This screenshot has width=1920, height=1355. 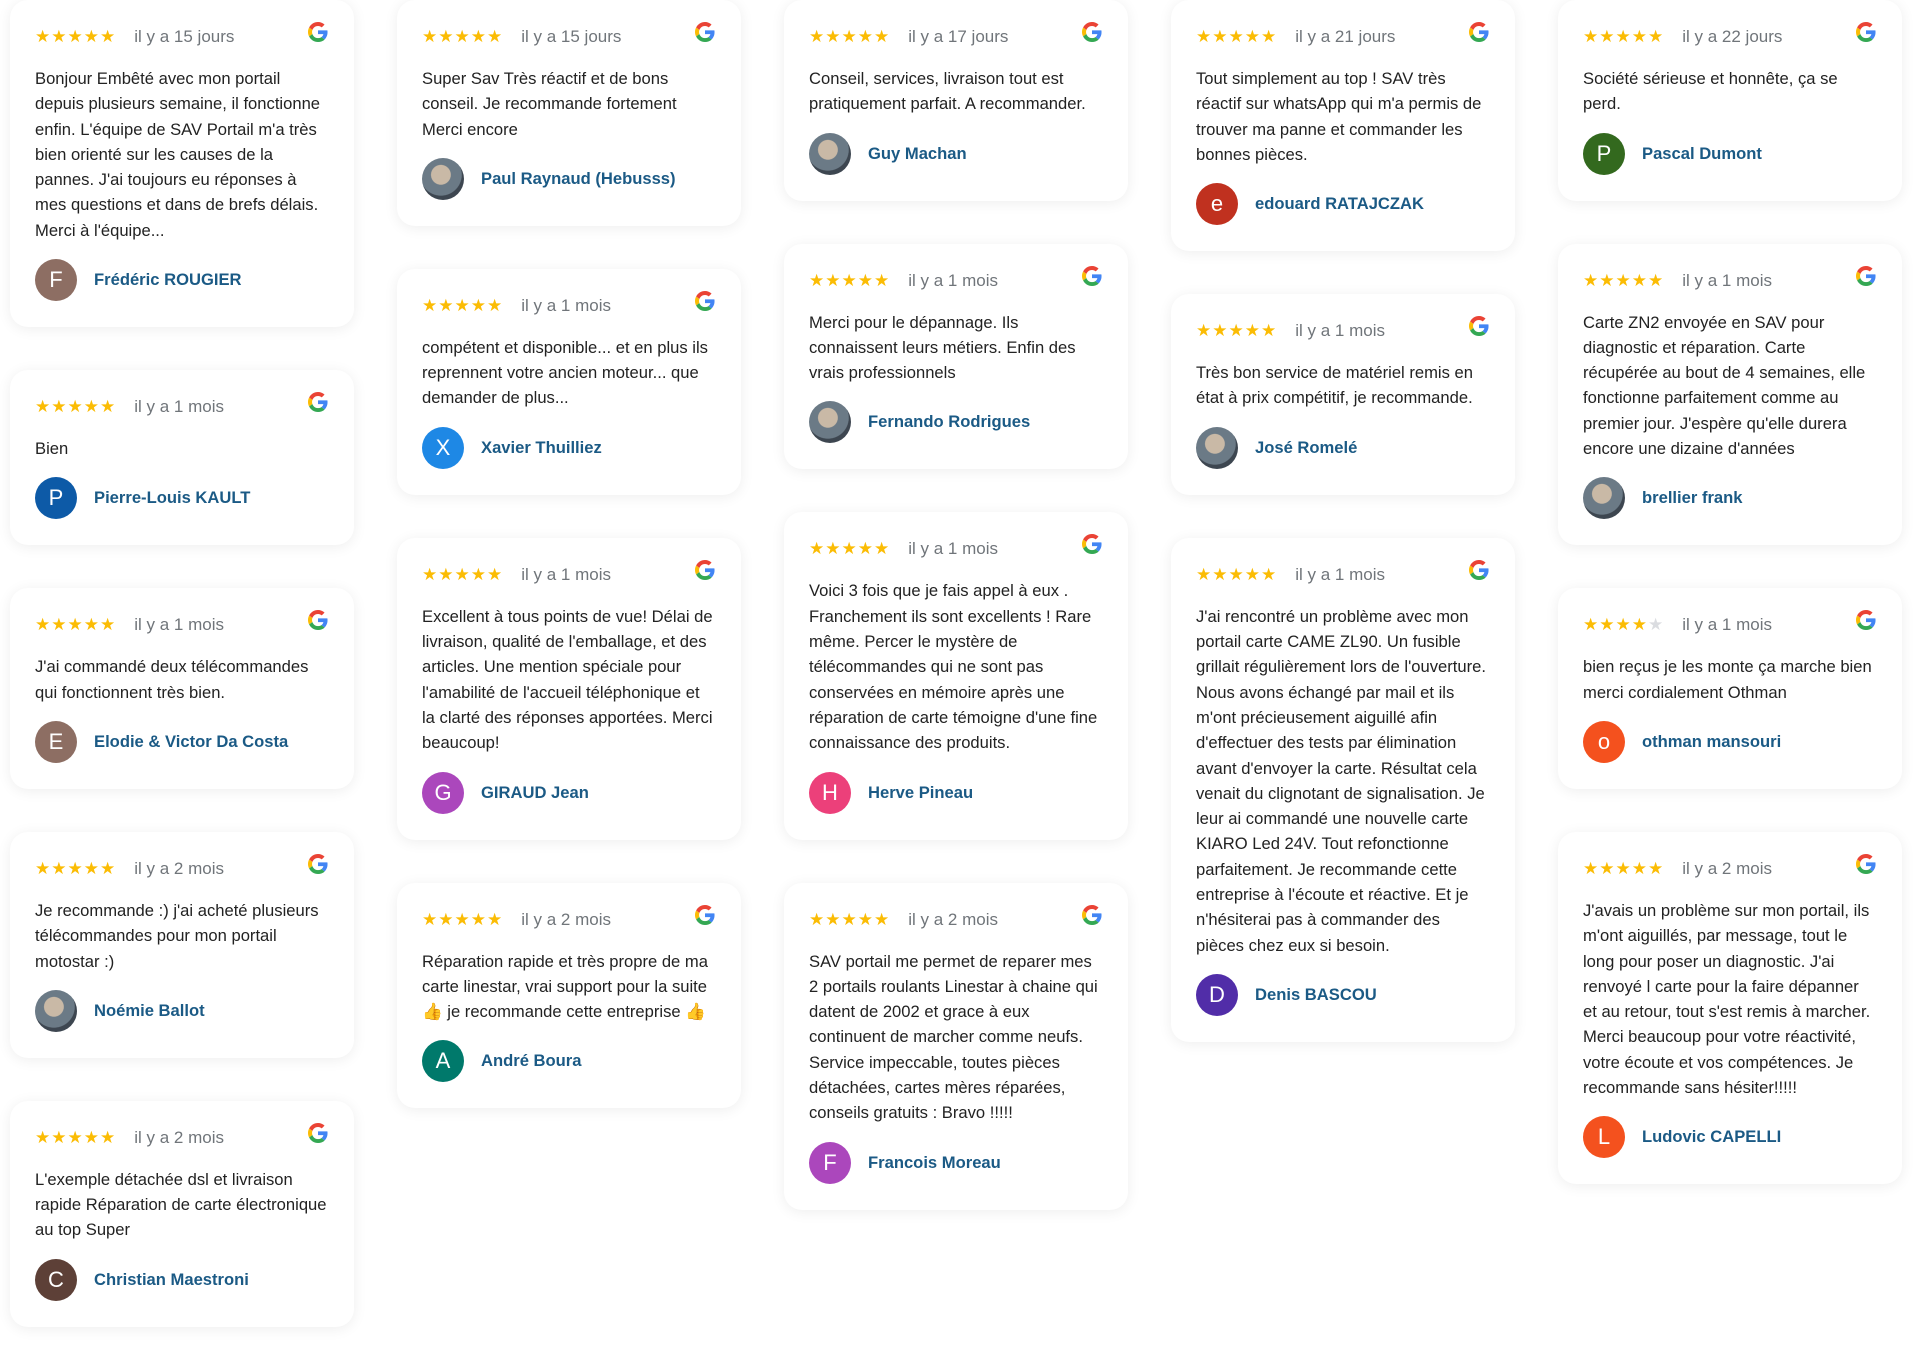 I want to click on author-name: edouard RATAJCZAK, so click(x=1340, y=204).